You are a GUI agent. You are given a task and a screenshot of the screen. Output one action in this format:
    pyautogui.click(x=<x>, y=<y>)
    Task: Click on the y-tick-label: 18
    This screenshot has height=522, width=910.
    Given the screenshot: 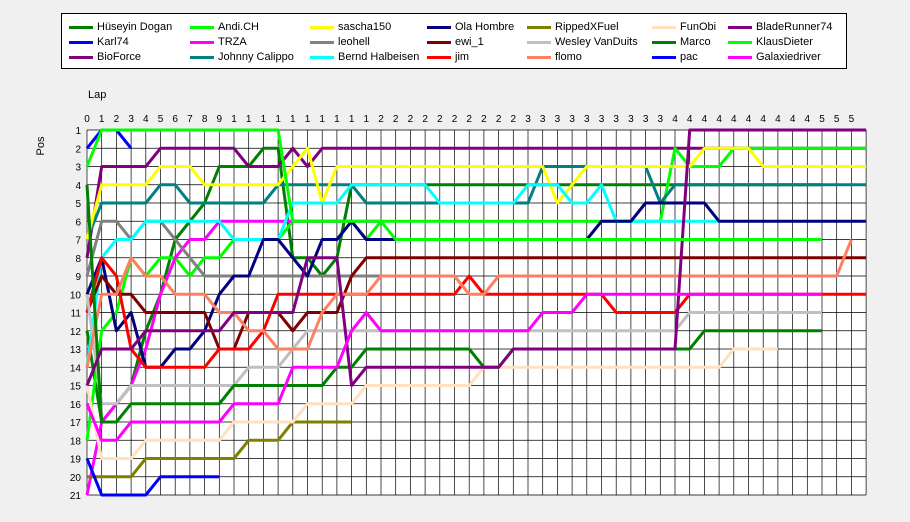 What is the action you would take?
    pyautogui.click(x=76, y=441)
    